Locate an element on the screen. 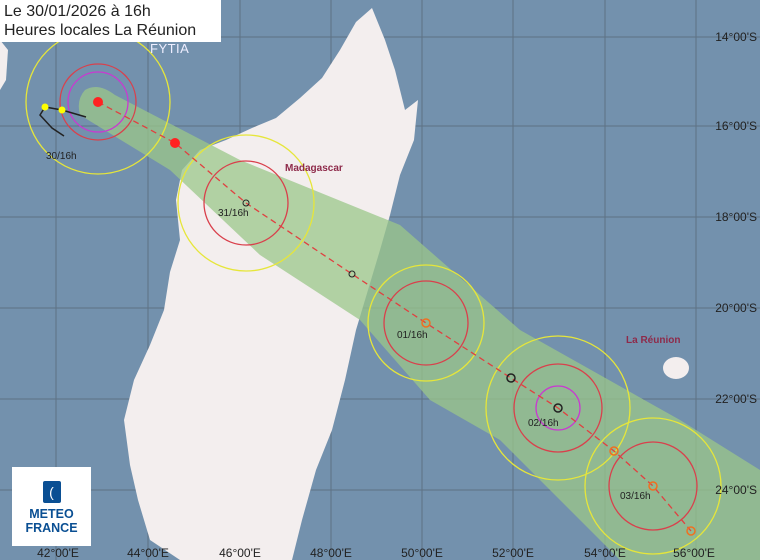  time-label: 30/16h is located at coordinates (61, 156).